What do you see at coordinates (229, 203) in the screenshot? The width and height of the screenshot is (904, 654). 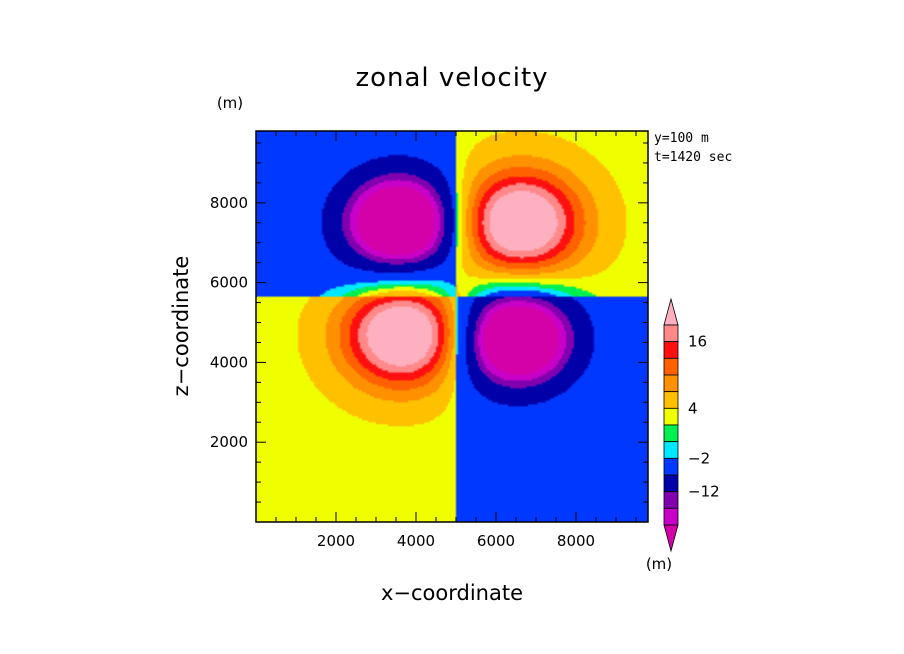 I see `y-tick-label: 8000` at bounding box center [229, 203].